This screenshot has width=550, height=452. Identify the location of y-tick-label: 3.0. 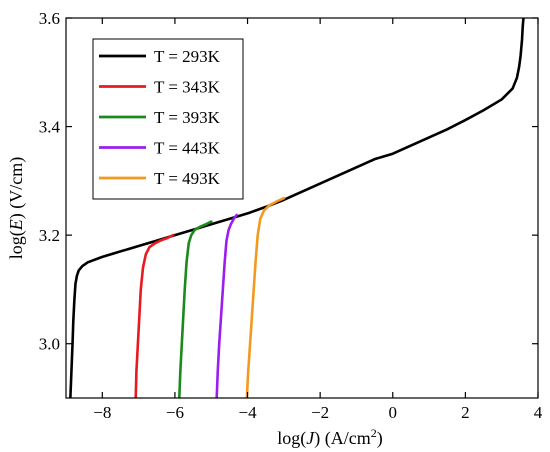
(49, 344).